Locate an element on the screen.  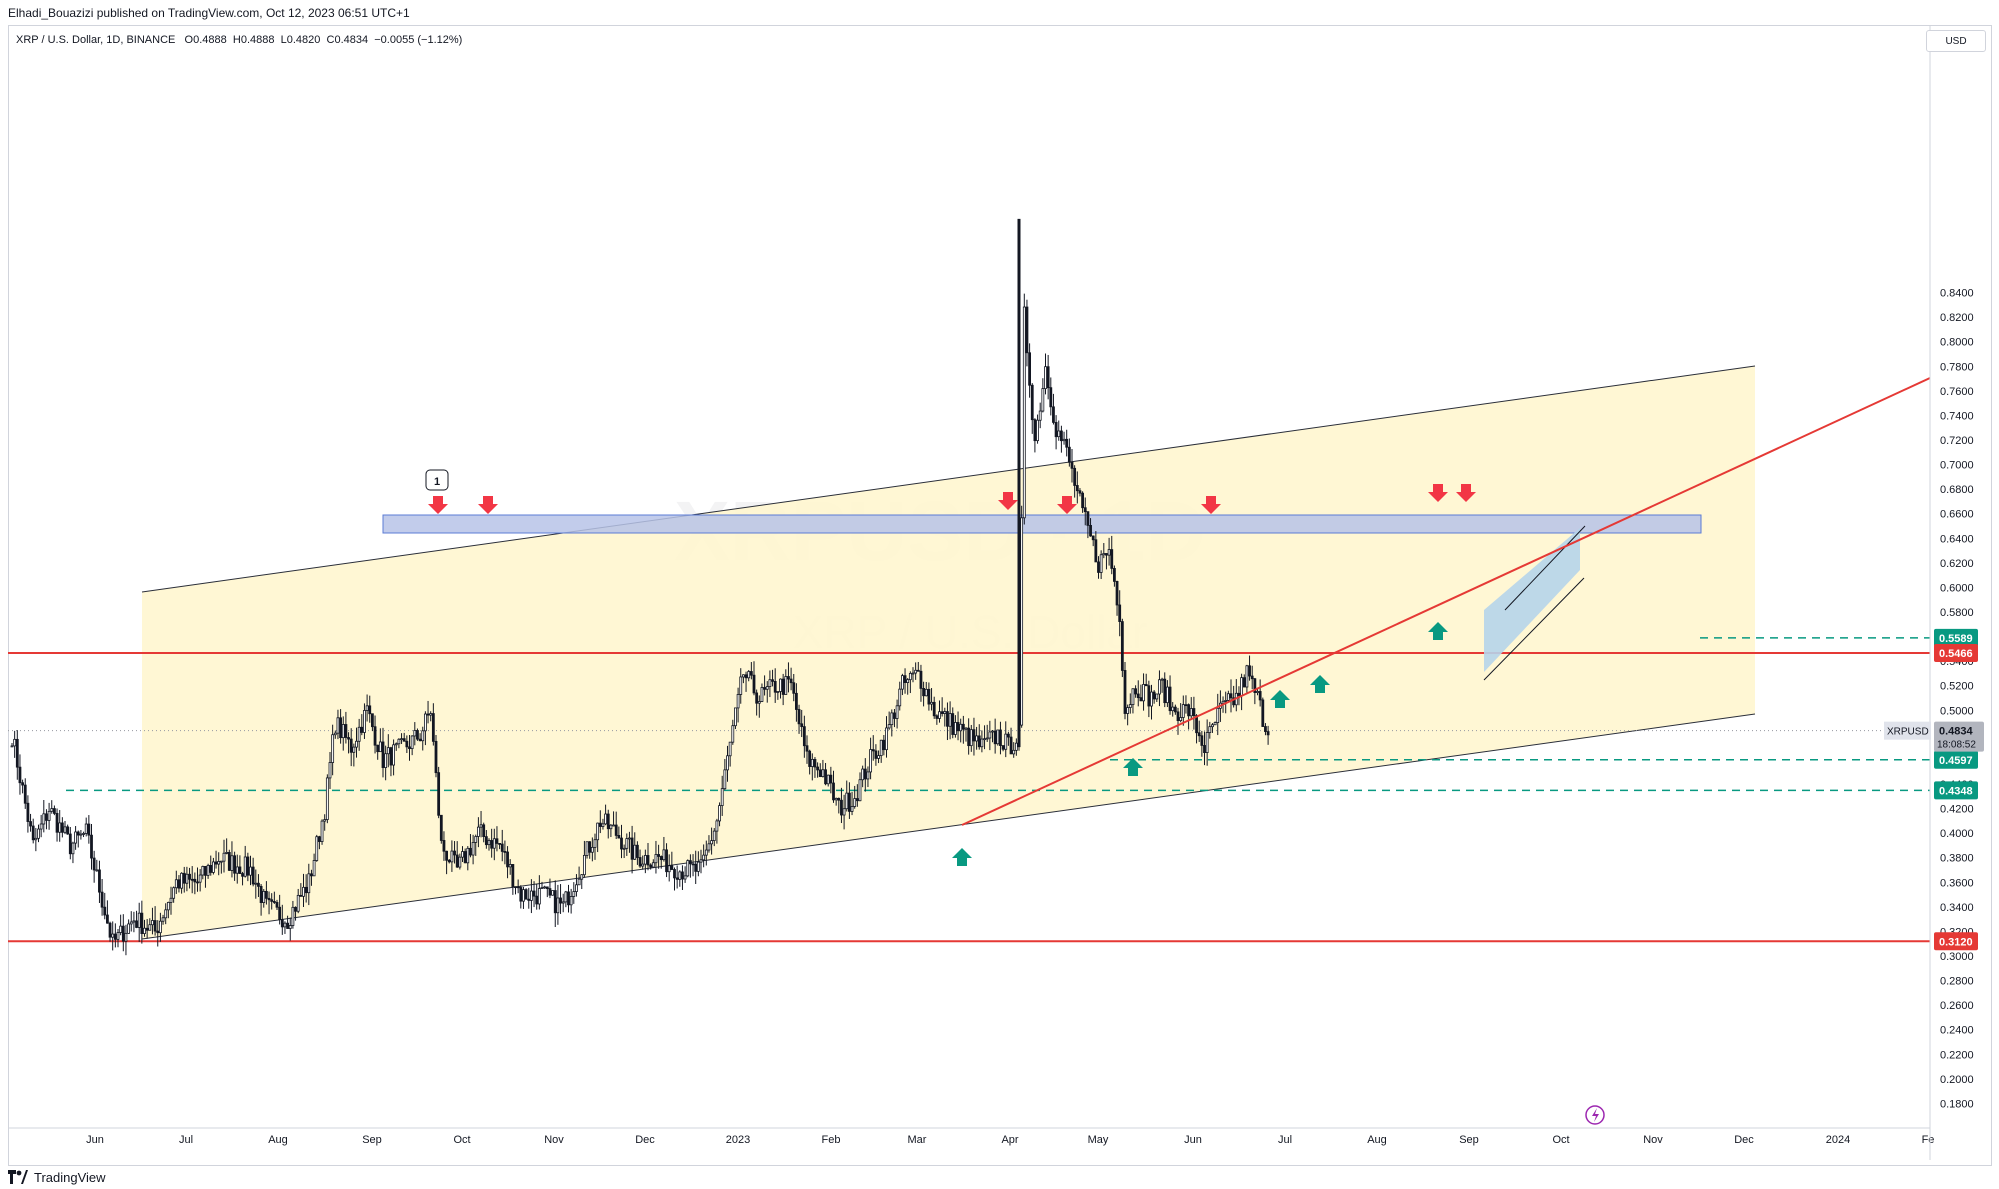
y-tick-label: 0.6000 is located at coordinates (1957, 588).